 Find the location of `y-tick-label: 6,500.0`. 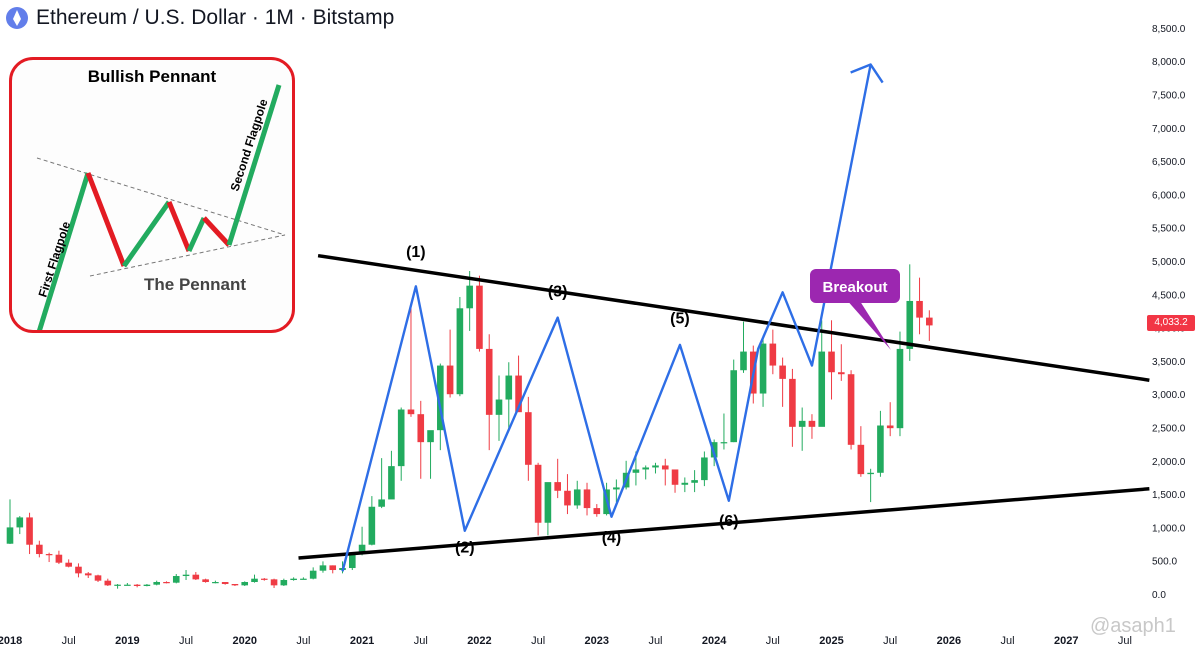

y-tick-label: 6,500.0 is located at coordinates (1169, 162).